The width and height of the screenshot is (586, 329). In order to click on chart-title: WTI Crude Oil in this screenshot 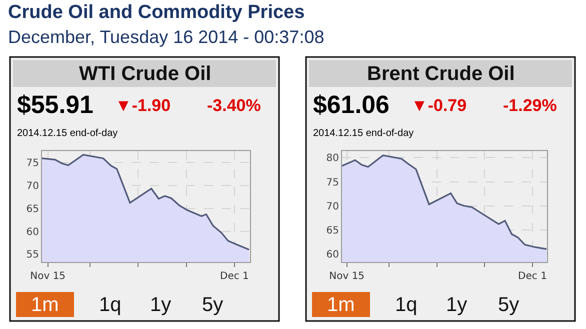, I will do `click(145, 74)`.